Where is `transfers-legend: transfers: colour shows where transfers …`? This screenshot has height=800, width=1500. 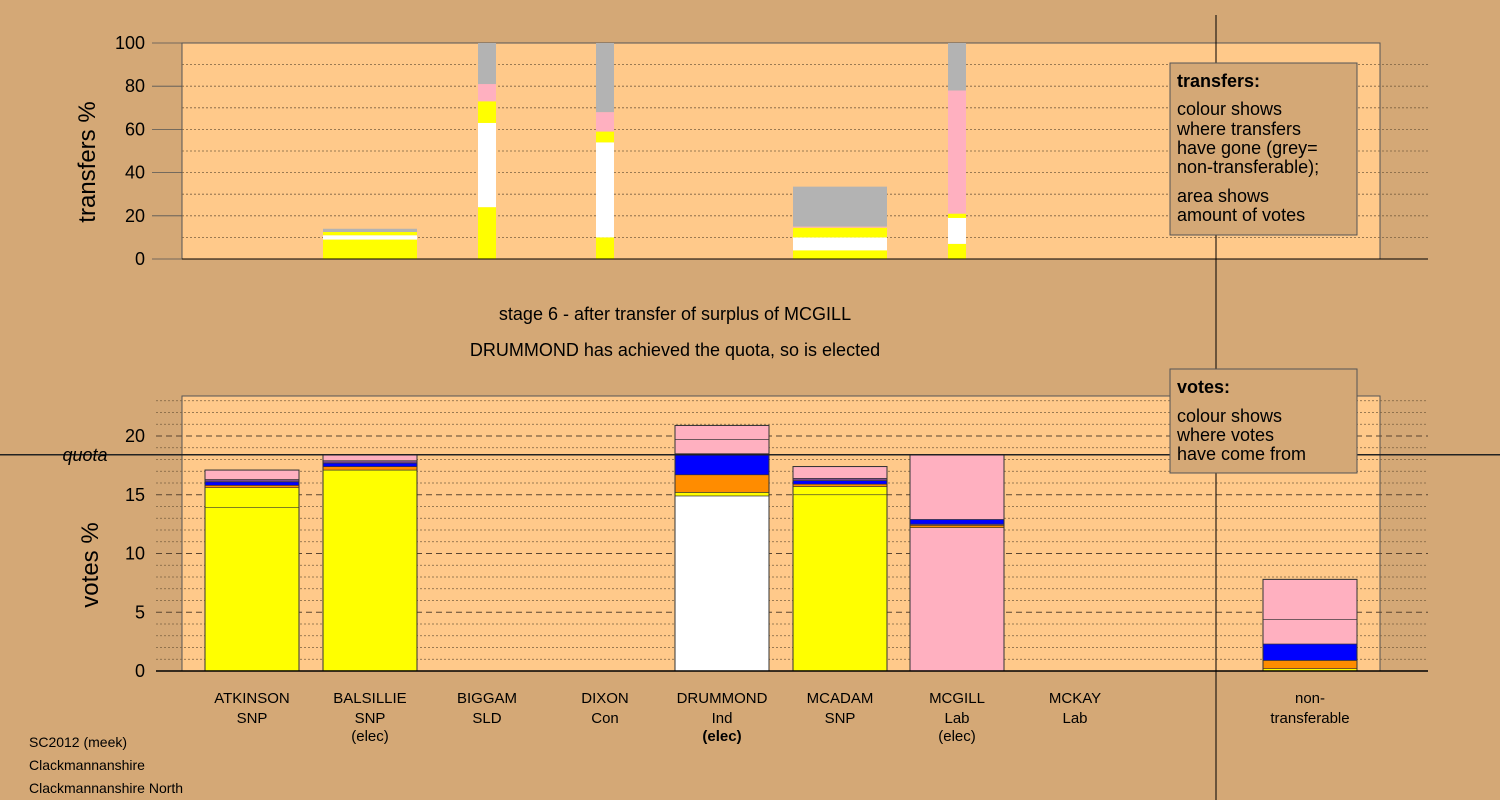
transfers-legend: transfers: colour shows where transfers … is located at coordinates (1263, 149).